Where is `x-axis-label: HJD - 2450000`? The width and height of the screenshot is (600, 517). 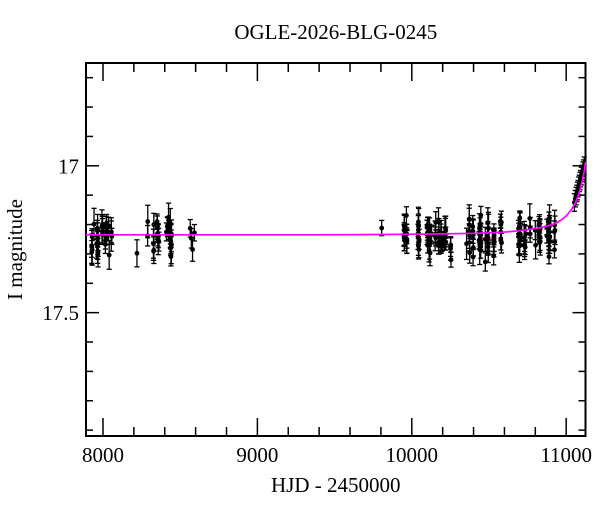
x-axis-label: HJD - 2450000 is located at coordinates (336, 485).